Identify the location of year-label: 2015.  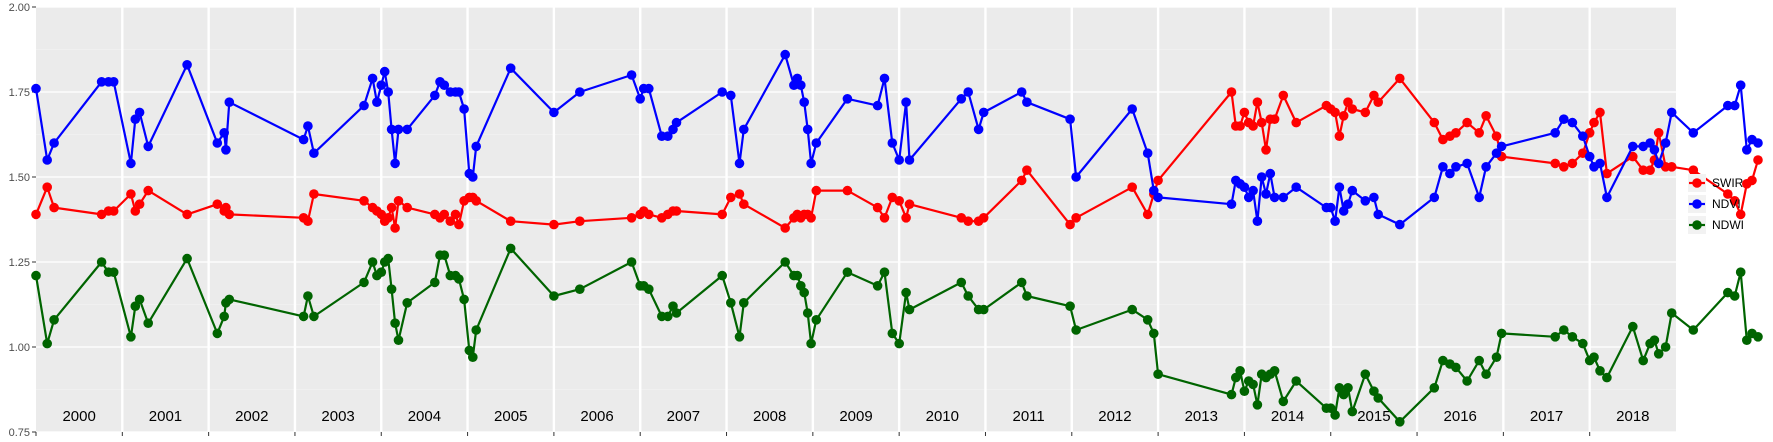
(1373, 416).